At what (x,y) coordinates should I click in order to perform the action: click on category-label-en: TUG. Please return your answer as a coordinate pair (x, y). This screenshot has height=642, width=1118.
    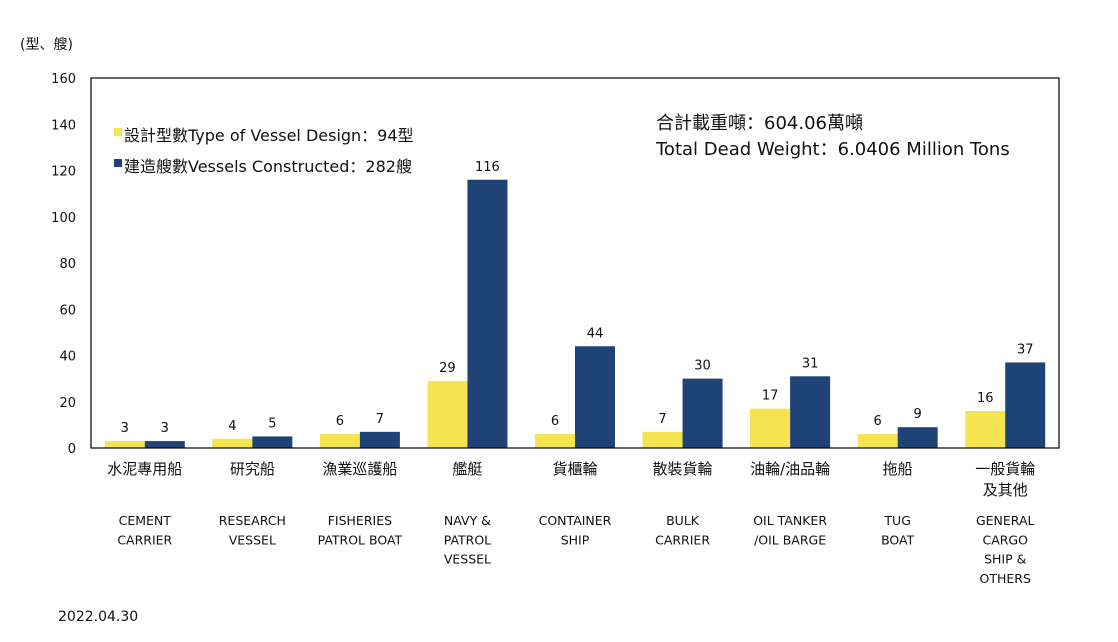
    Looking at the image, I should click on (896, 520).